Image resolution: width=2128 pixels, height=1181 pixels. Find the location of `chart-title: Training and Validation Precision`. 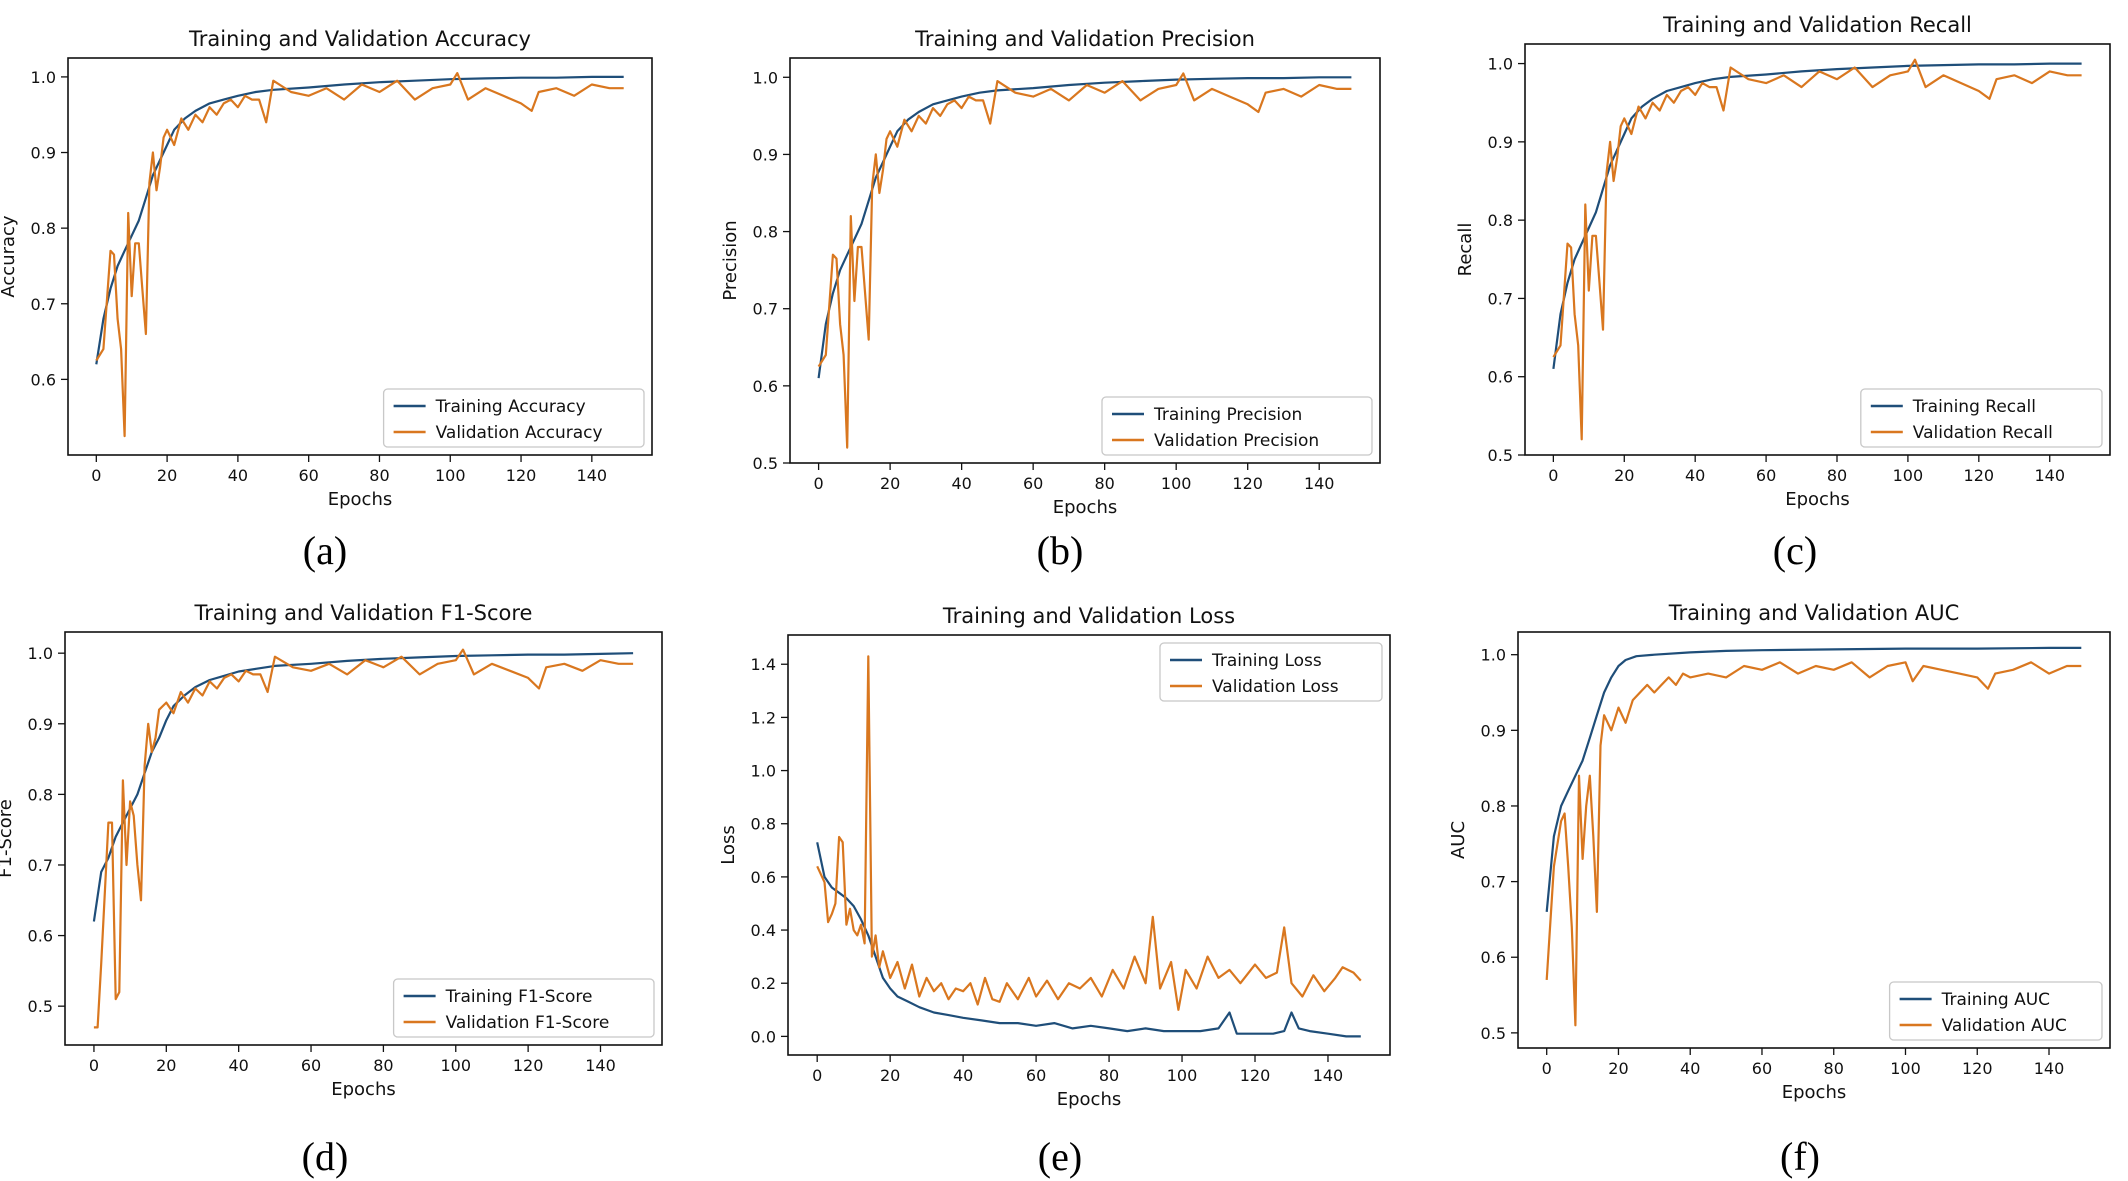

chart-title: Training and Validation Precision is located at coordinates (1084, 39).